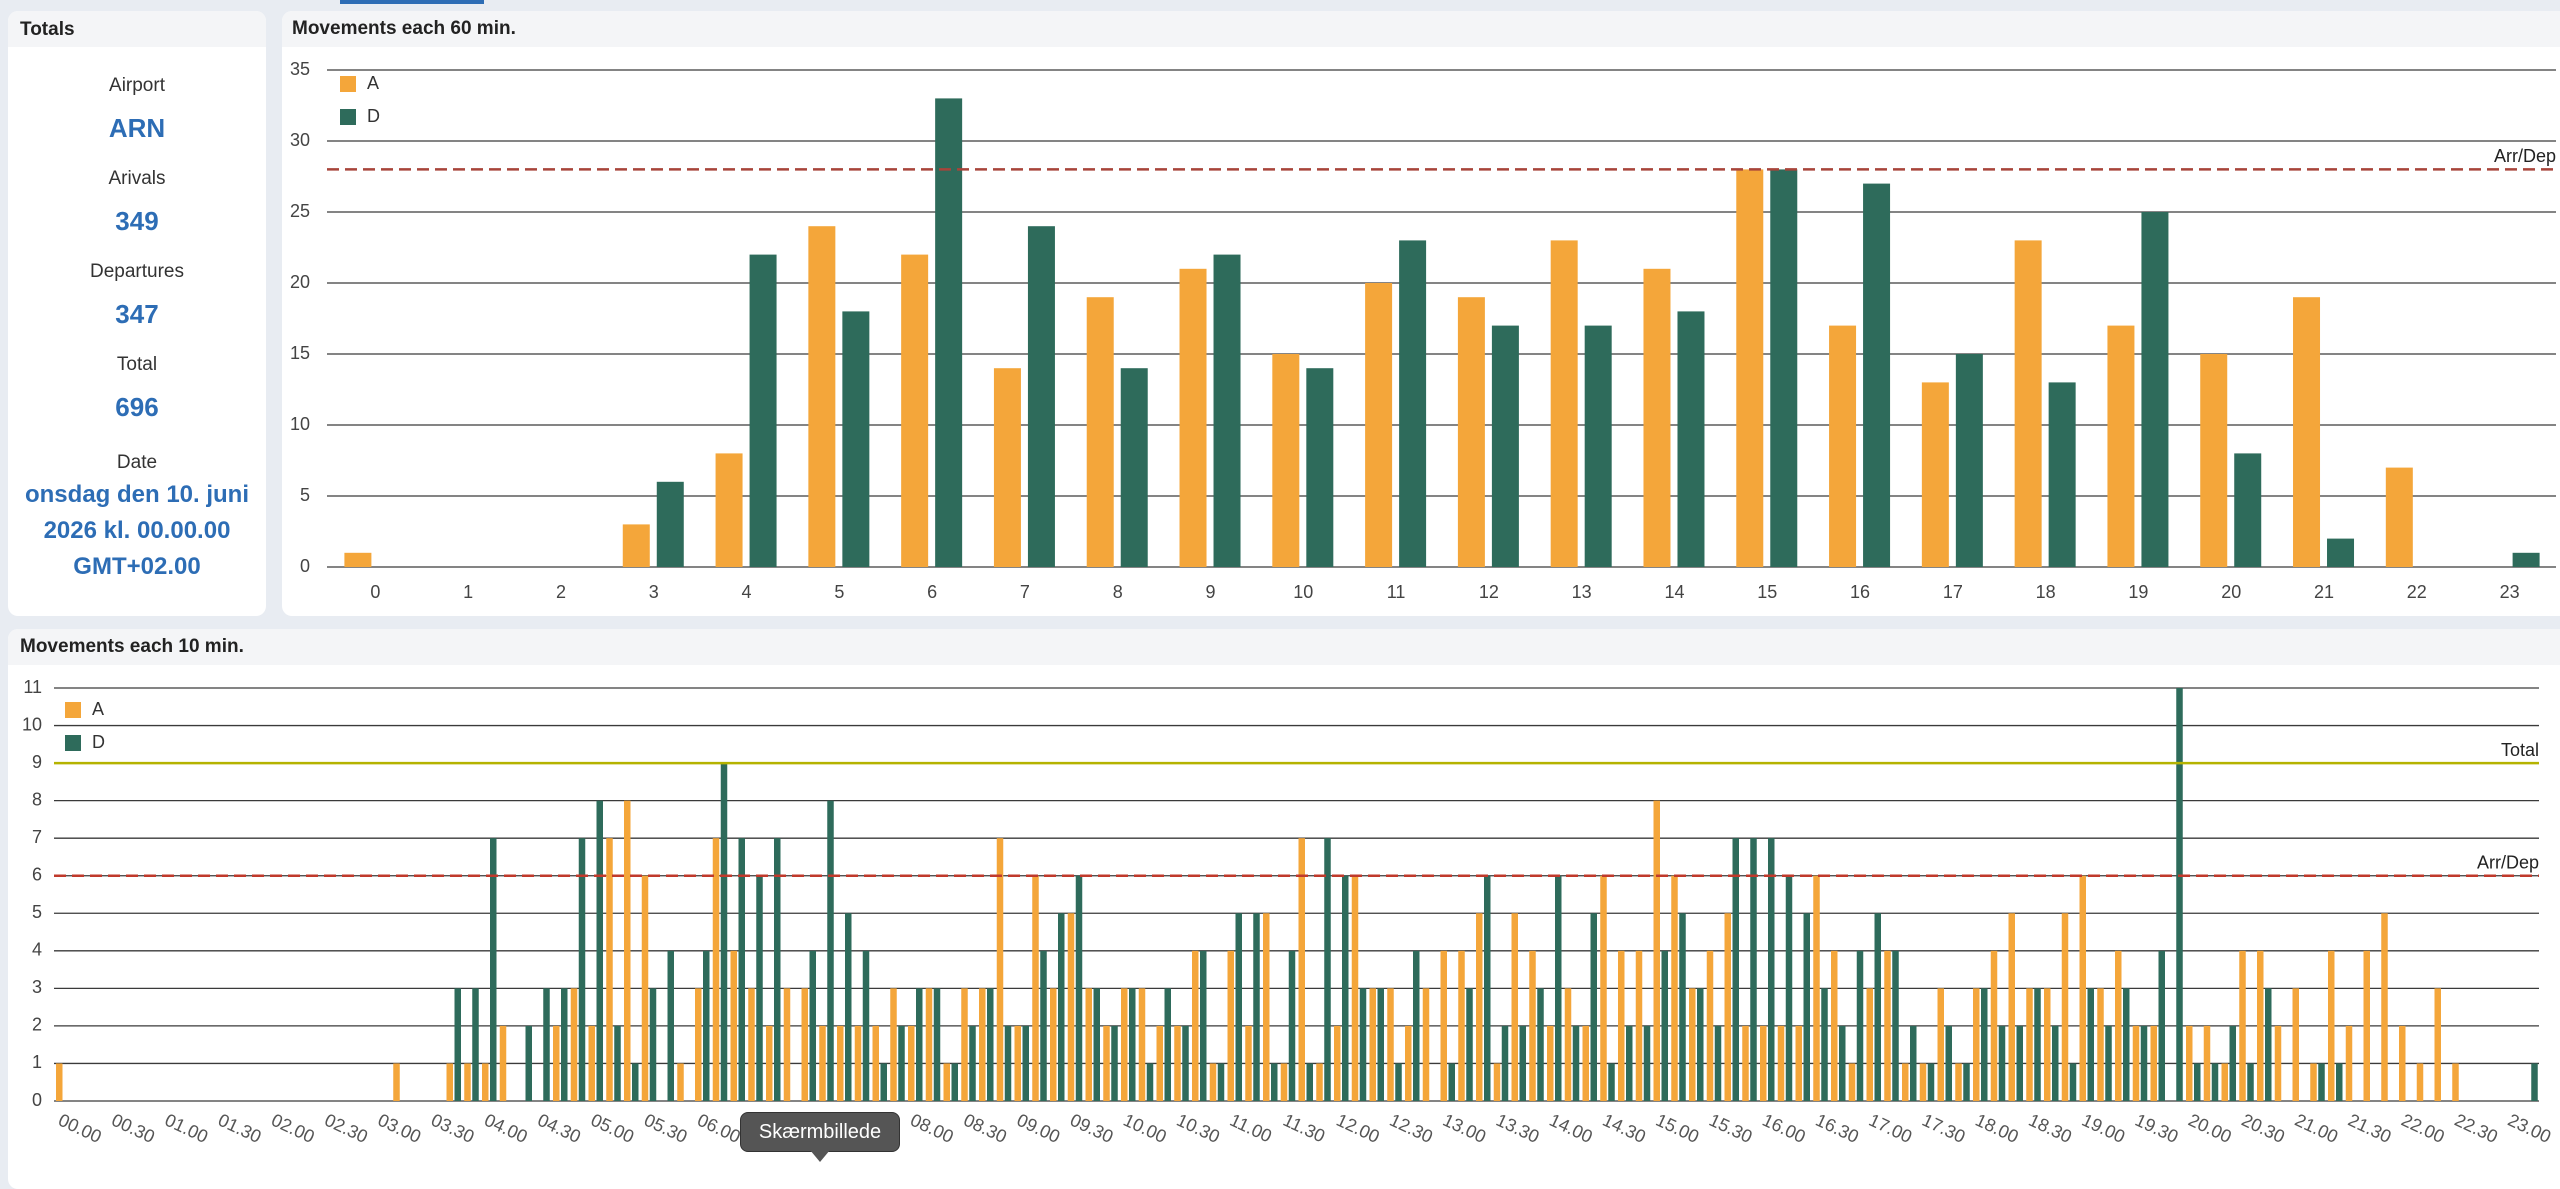 The height and width of the screenshot is (1189, 2560). I want to click on x-tick-label: 00.00, so click(79, 1128).